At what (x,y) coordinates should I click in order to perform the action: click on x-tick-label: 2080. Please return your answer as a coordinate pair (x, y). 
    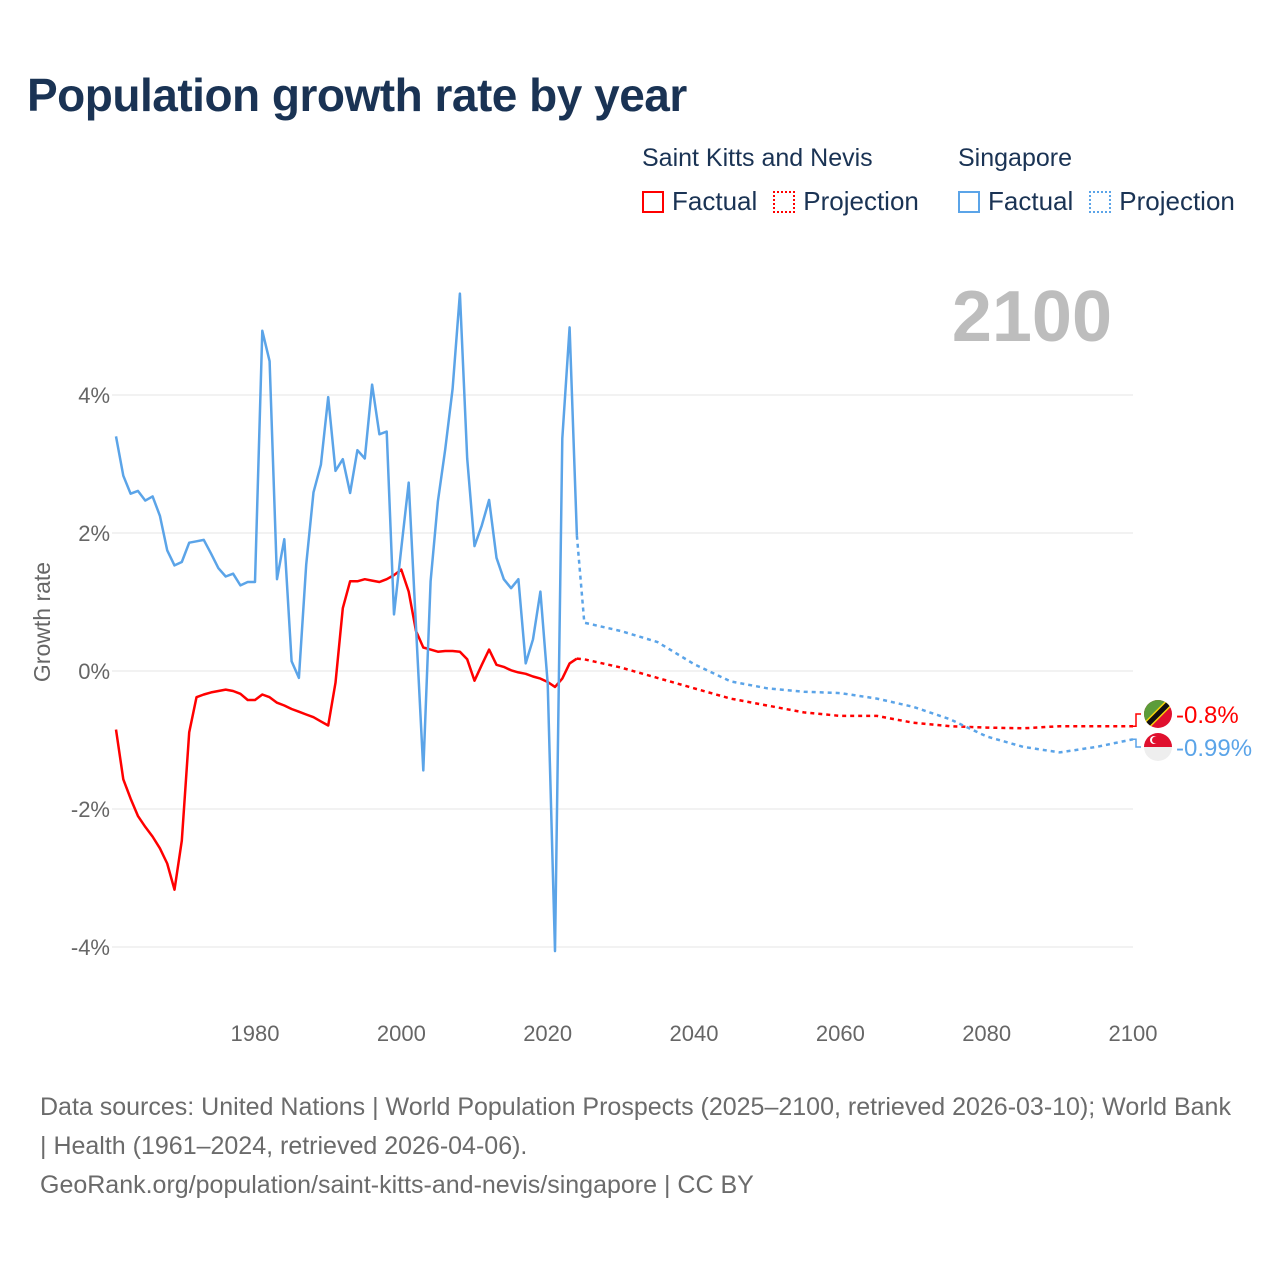
    Looking at the image, I should click on (986, 1033).